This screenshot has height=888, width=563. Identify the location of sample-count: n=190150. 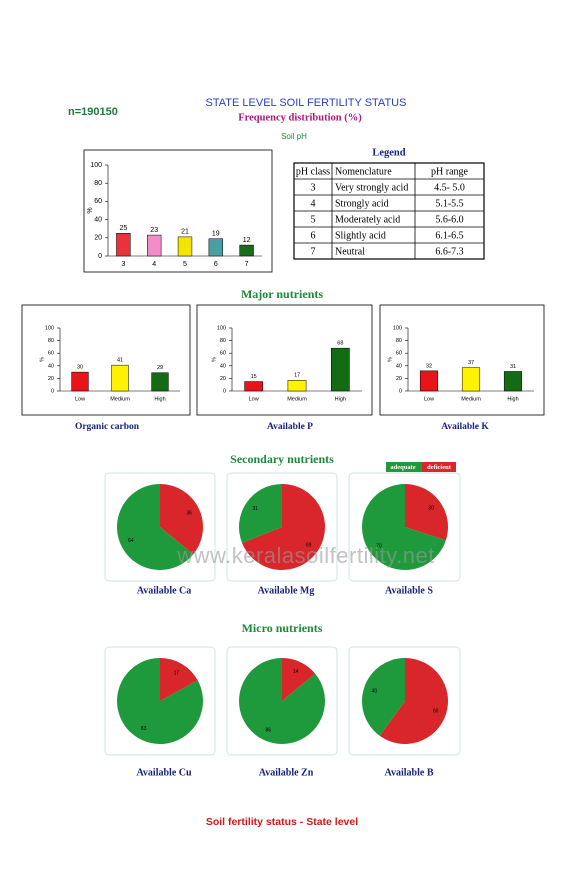
(93, 112).